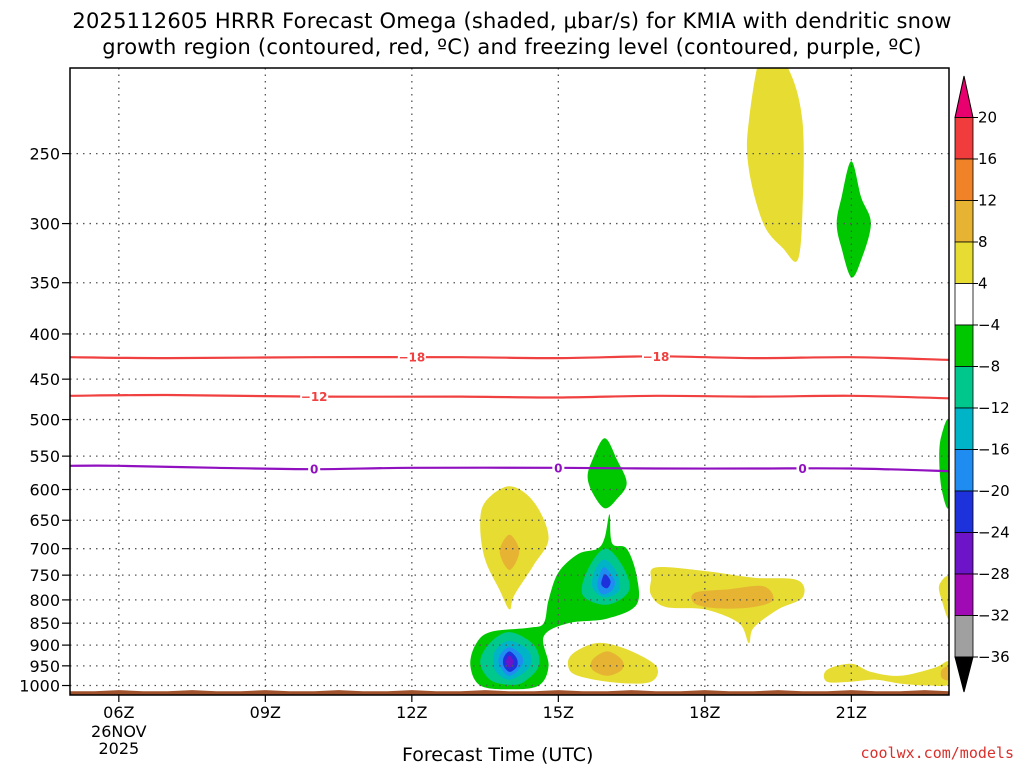  I want to click on y-tick-label-450: 450, so click(44, 379).